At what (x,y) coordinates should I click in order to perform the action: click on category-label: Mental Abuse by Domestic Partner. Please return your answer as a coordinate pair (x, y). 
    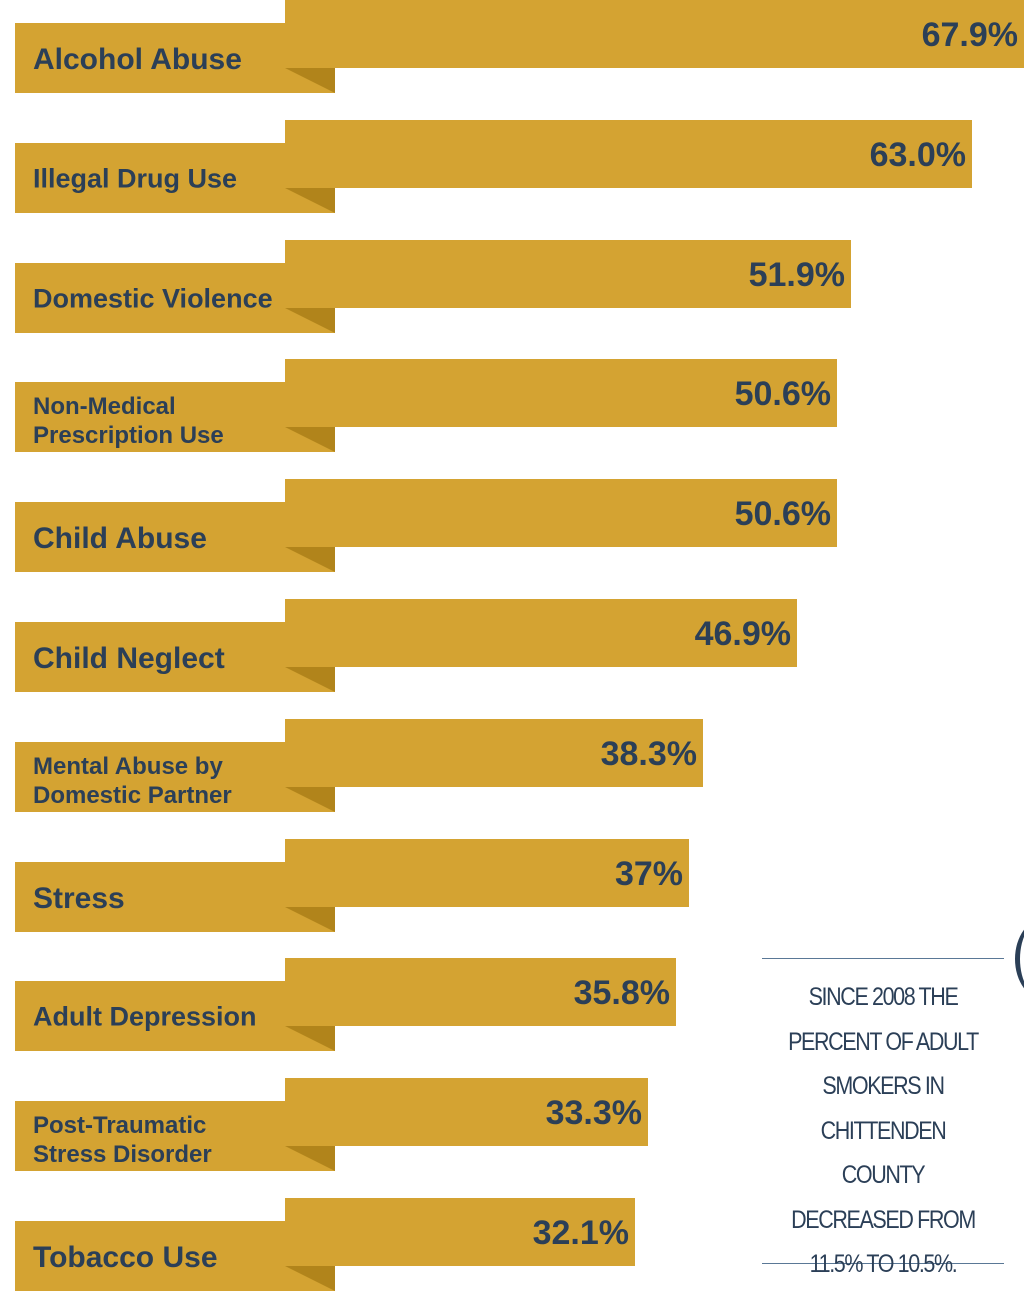
    Looking at the image, I should click on (132, 781).